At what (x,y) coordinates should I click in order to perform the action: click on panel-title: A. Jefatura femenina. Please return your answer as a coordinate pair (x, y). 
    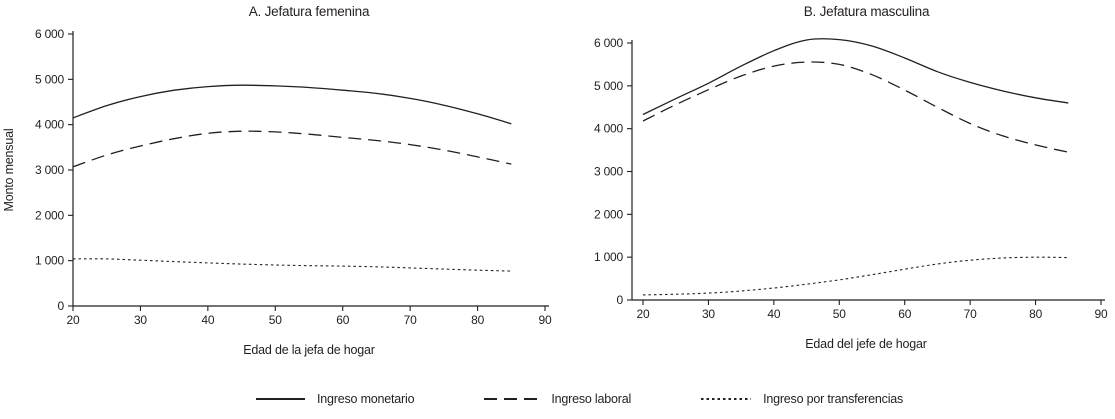
    Looking at the image, I should click on (309, 11).